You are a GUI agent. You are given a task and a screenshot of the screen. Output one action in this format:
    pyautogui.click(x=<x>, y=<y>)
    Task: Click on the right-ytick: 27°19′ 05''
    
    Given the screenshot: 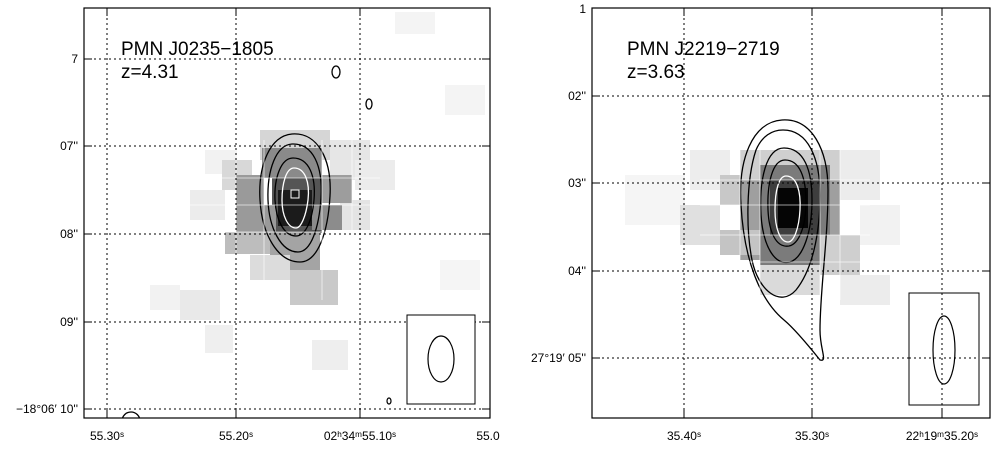 What is the action you would take?
    pyautogui.click(x=558, y=358)
    